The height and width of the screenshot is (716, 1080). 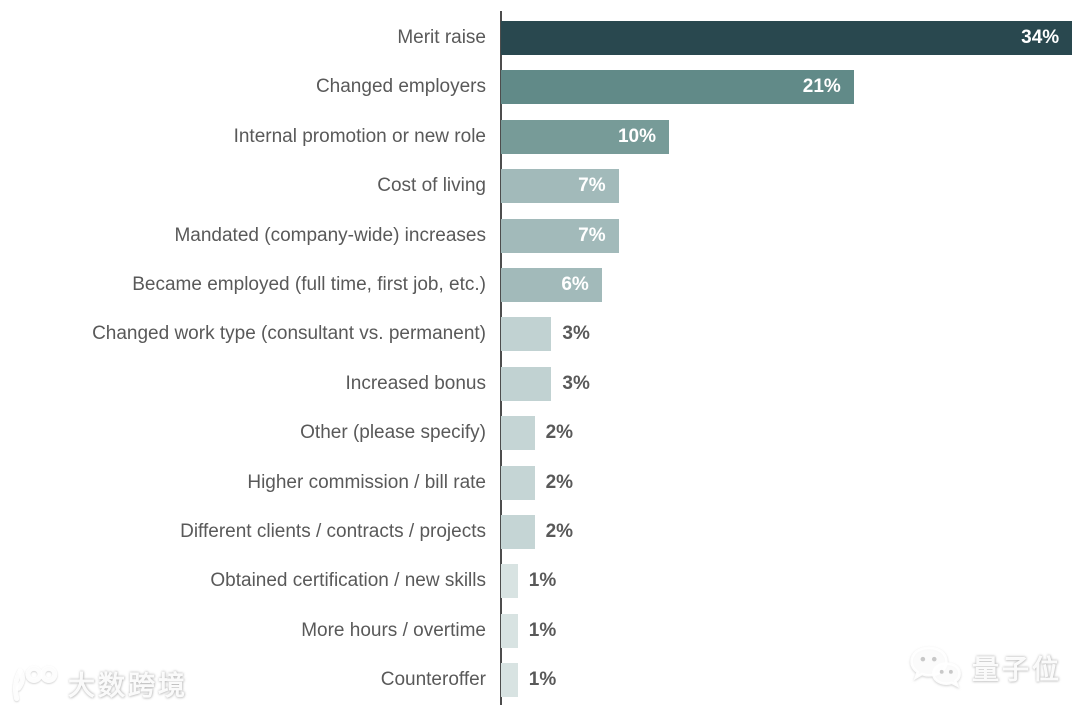 What do you see at coordinates (333, 531) in the screenshot?
I see `category-label: Different clients / contracts / projects` at bounding box center [333, 531].